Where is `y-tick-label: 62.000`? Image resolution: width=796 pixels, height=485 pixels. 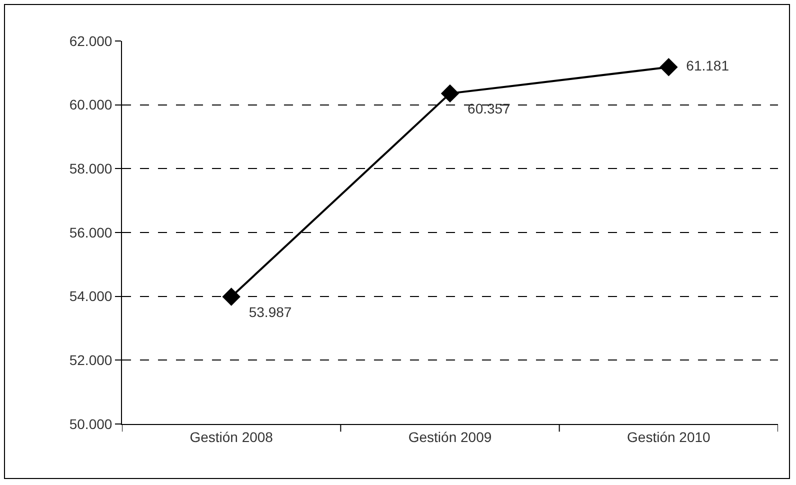
y-tick-label: 62.000 is located at coordinates (90, 40).